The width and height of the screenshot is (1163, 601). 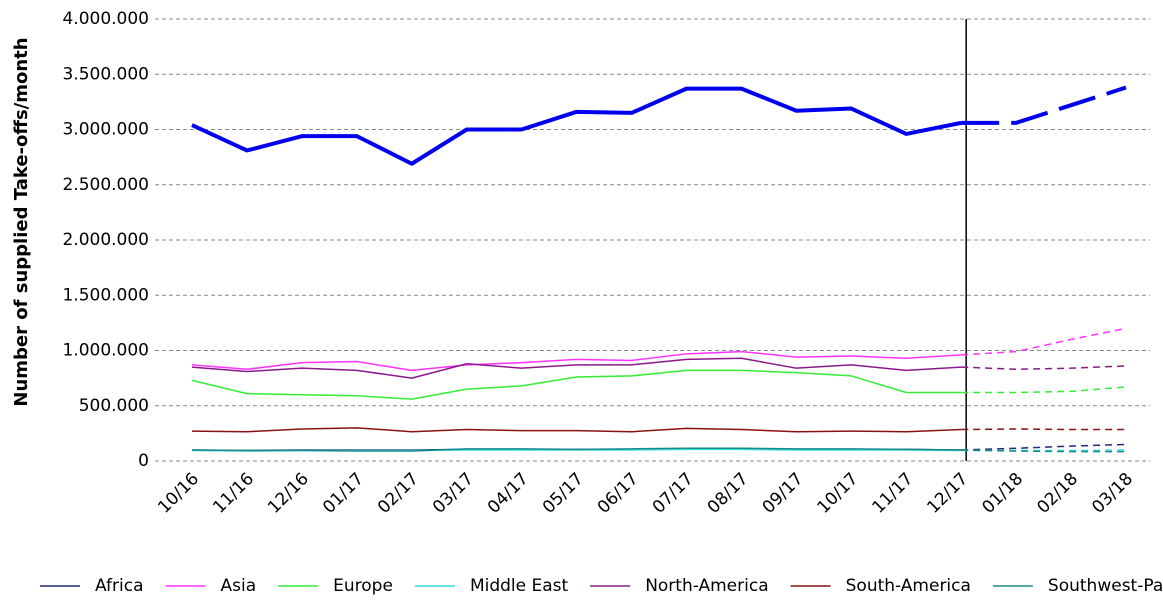 I want to click on x-tick-label: 05/17, so click(x=563, y=493).